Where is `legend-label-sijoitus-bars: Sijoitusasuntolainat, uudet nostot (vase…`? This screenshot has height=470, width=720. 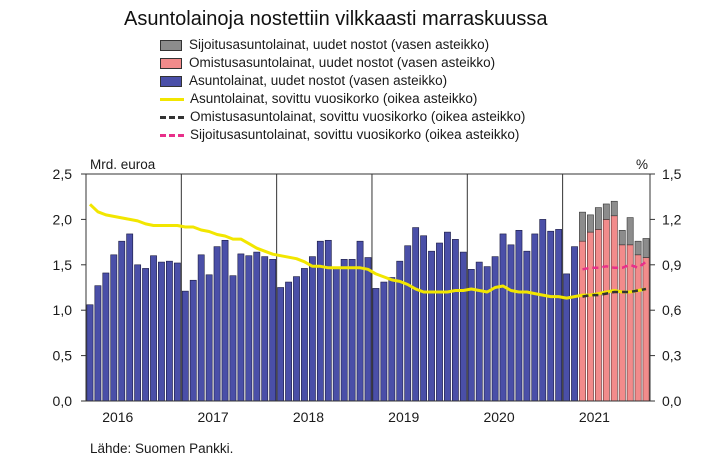
legend-label-sijoitus-bars: Sijoitusasuntolainat, uudet nostot (vase… is located at coordinates (339, 44).